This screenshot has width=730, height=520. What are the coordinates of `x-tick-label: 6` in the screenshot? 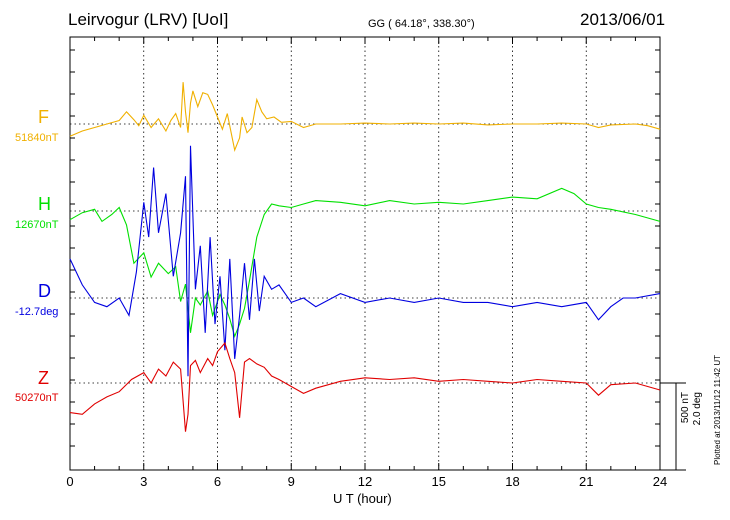 It's located at (217, 481).